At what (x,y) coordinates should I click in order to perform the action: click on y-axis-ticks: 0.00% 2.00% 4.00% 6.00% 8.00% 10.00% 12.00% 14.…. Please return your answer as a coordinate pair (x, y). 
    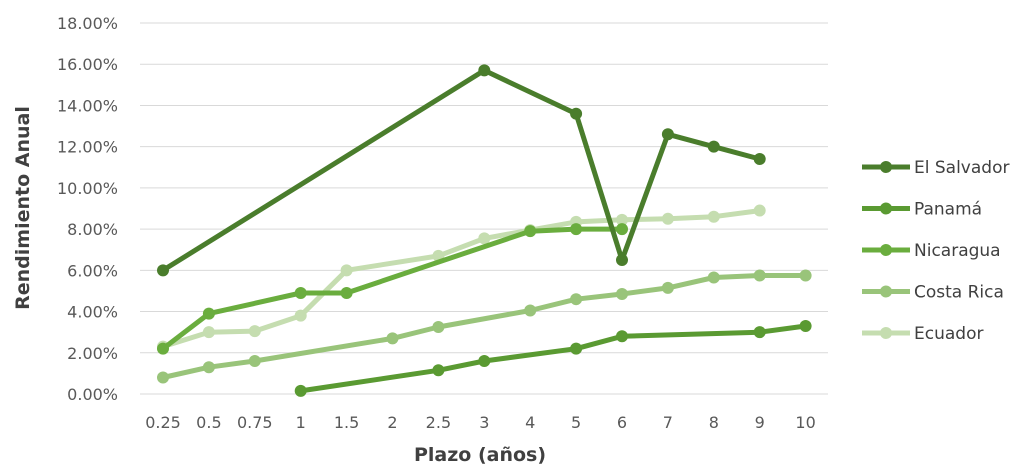
    Looking at the image, I should click on (87, 209).